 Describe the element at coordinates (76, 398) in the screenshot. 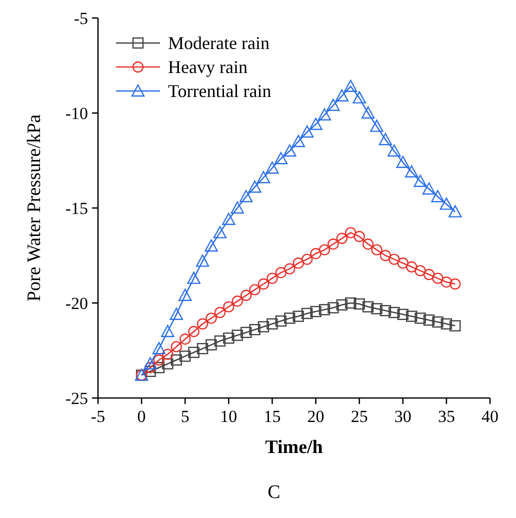

I see `y-tick-label: -25` at that location.